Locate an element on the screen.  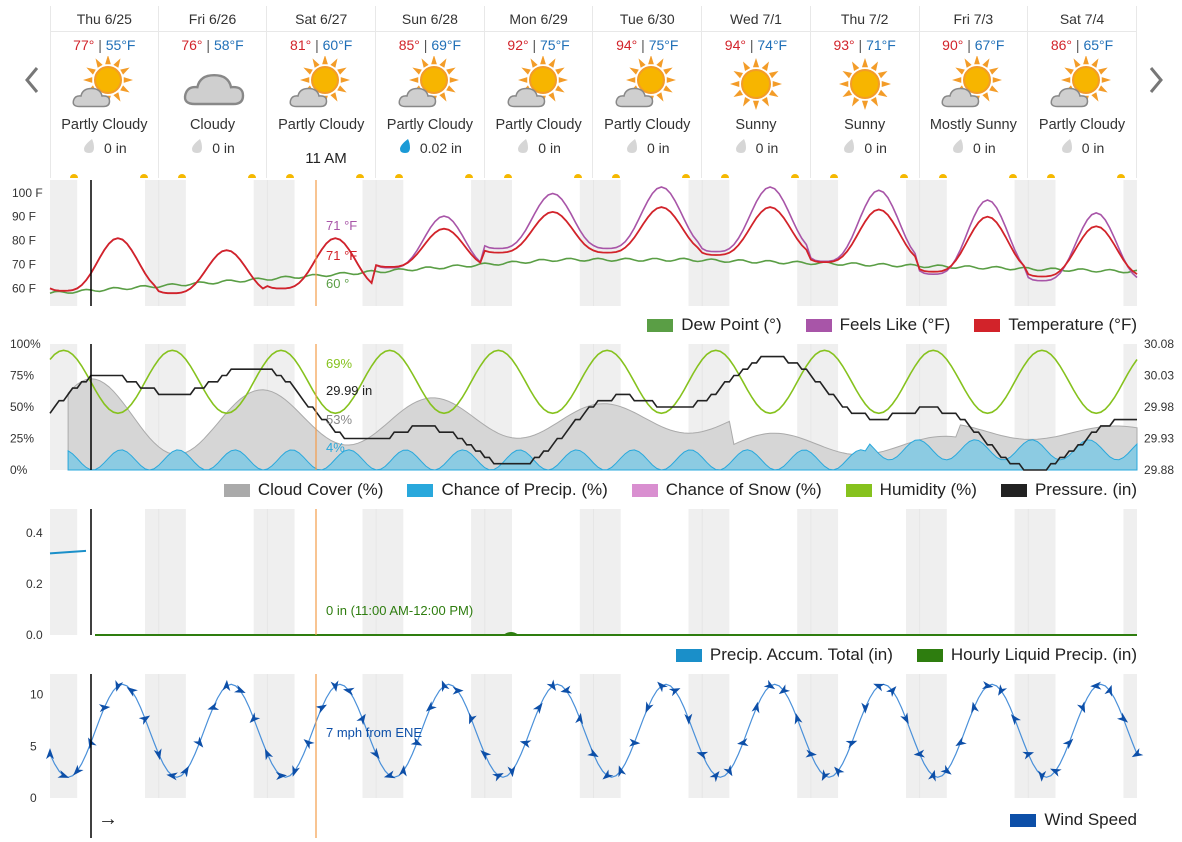
condition-text: Mostly Sunny is located at coordinates (973, 125).